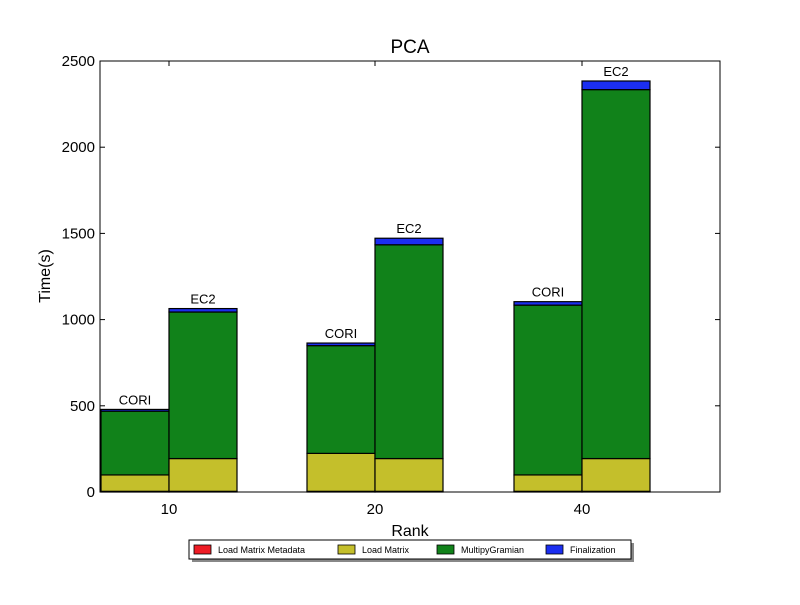  I want to click on legend-label-1: Load Matrix, so click(386, 550).